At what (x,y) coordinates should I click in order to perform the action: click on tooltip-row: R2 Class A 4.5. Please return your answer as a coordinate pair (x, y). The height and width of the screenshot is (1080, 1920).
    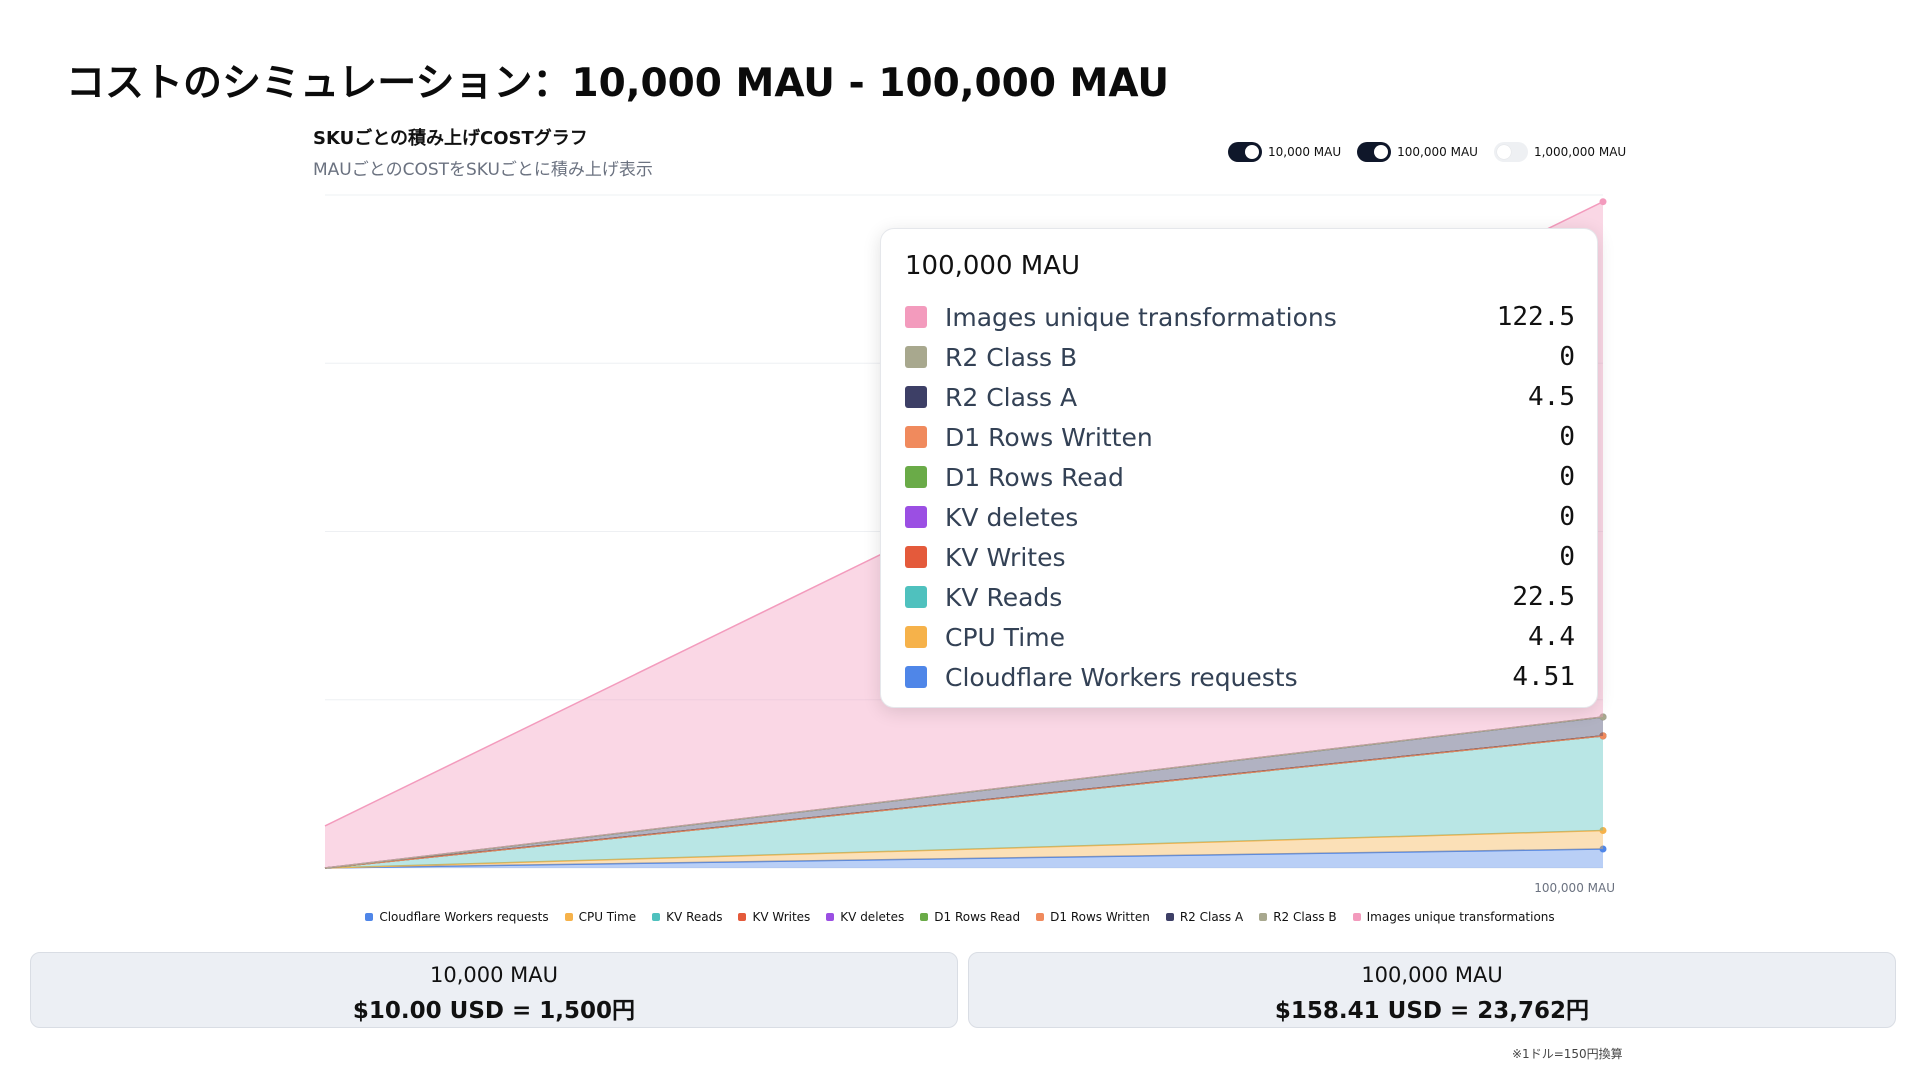
    Looking at the image, I should click on (1240, 397).